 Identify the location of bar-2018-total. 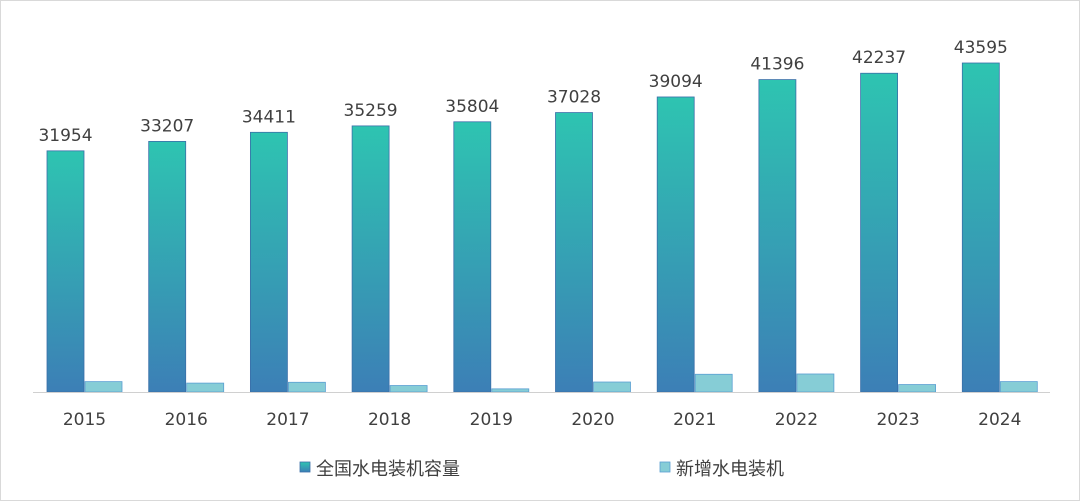
(370, 259).